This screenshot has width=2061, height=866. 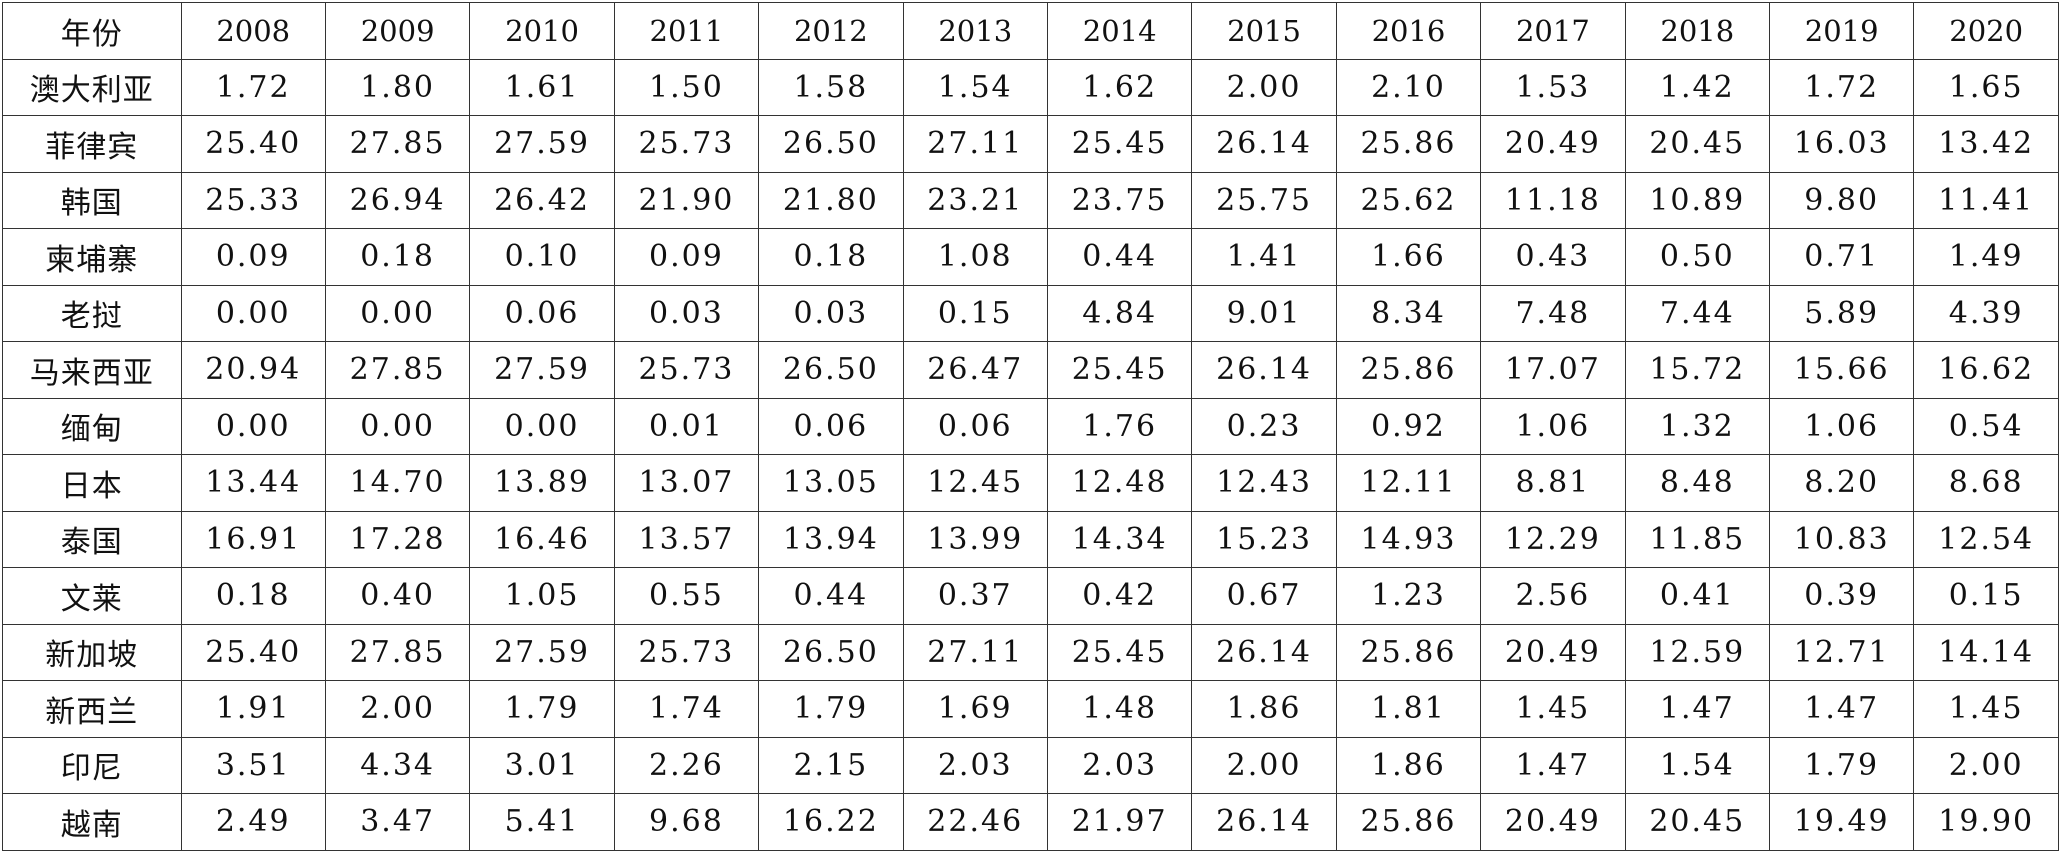 I want to click on year-header: 2009, so click(x=397, y=31).